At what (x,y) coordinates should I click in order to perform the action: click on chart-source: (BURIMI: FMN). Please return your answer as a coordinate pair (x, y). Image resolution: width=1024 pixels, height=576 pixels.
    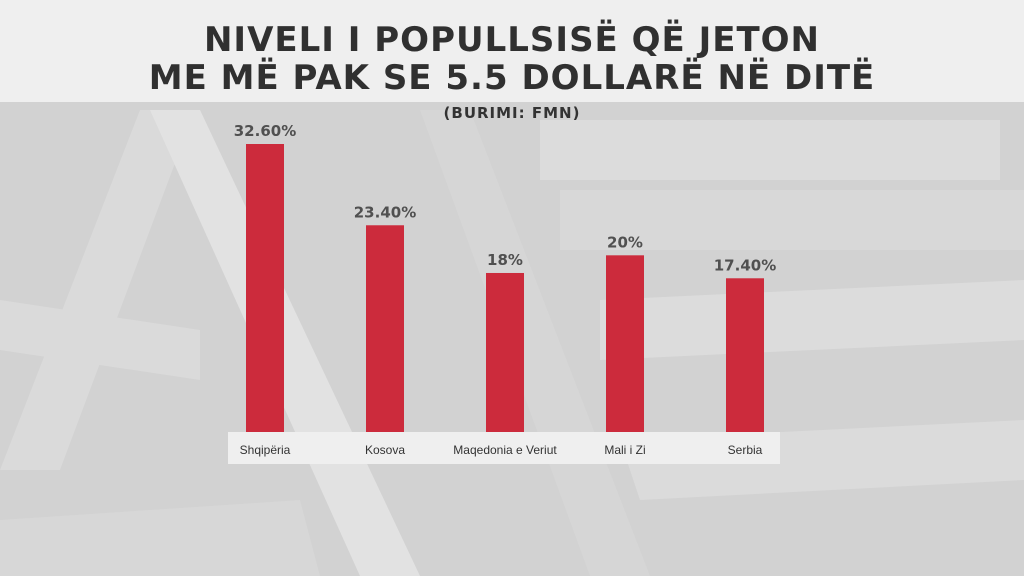
    Looking at the image, I should click on (512, 113).